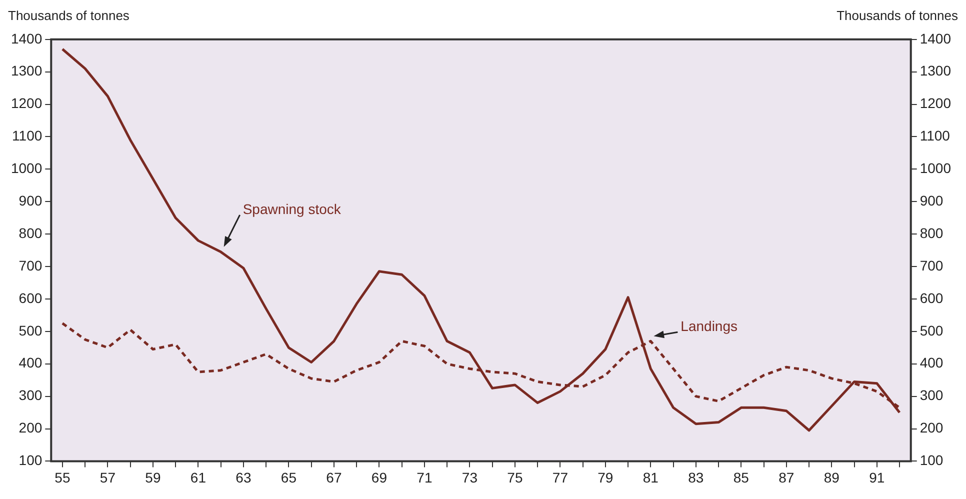 The image size is (966, 499). Describe the element at coordinates (244, 477) in the screenshot. I see `x-tick-label: 63` at that location.